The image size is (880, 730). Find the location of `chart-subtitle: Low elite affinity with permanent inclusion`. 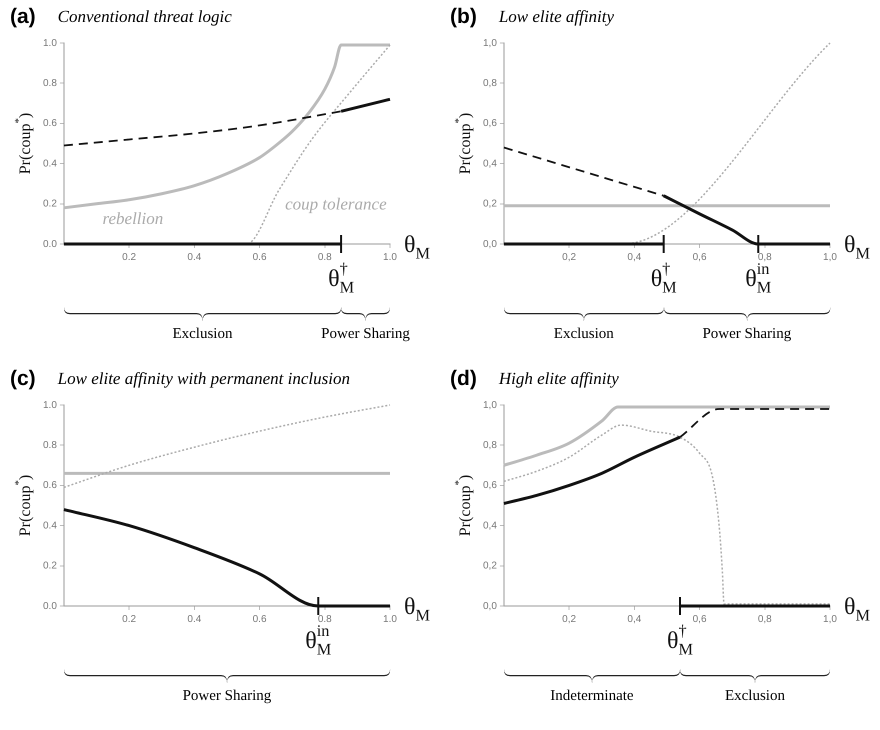

chart-subtitle: Low elite affinity with permanent inclusion is located at coordinates (204, 379).